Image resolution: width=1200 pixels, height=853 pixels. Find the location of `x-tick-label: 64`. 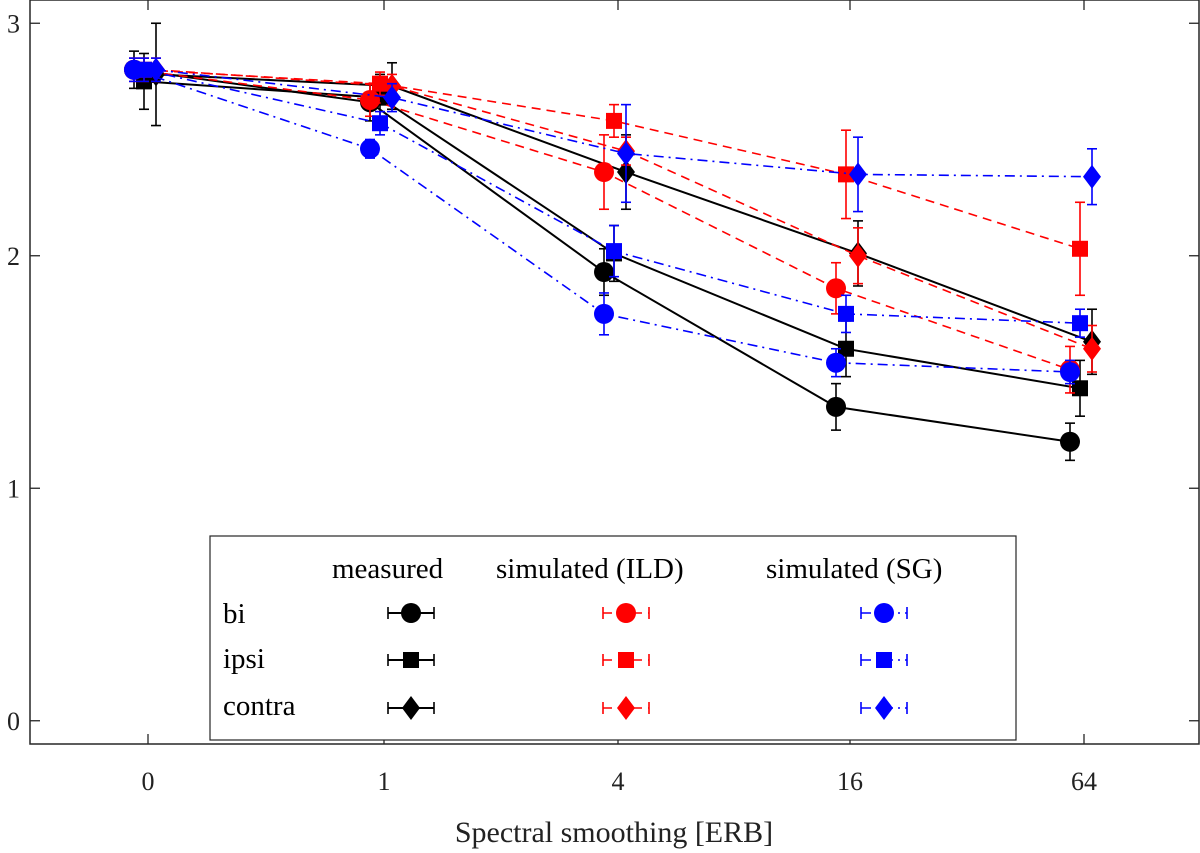

x-tick-label: 64 is located at coordinates (1084, 781).